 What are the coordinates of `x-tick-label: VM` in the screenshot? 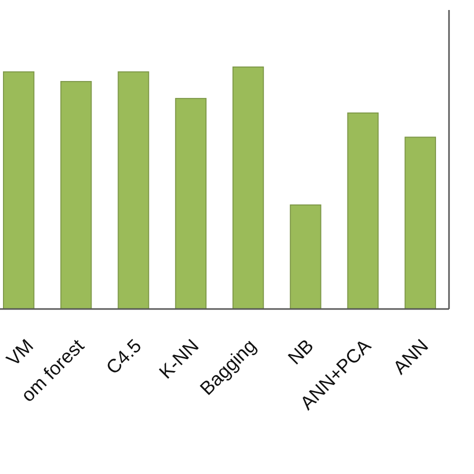 It's located at (20, 353).